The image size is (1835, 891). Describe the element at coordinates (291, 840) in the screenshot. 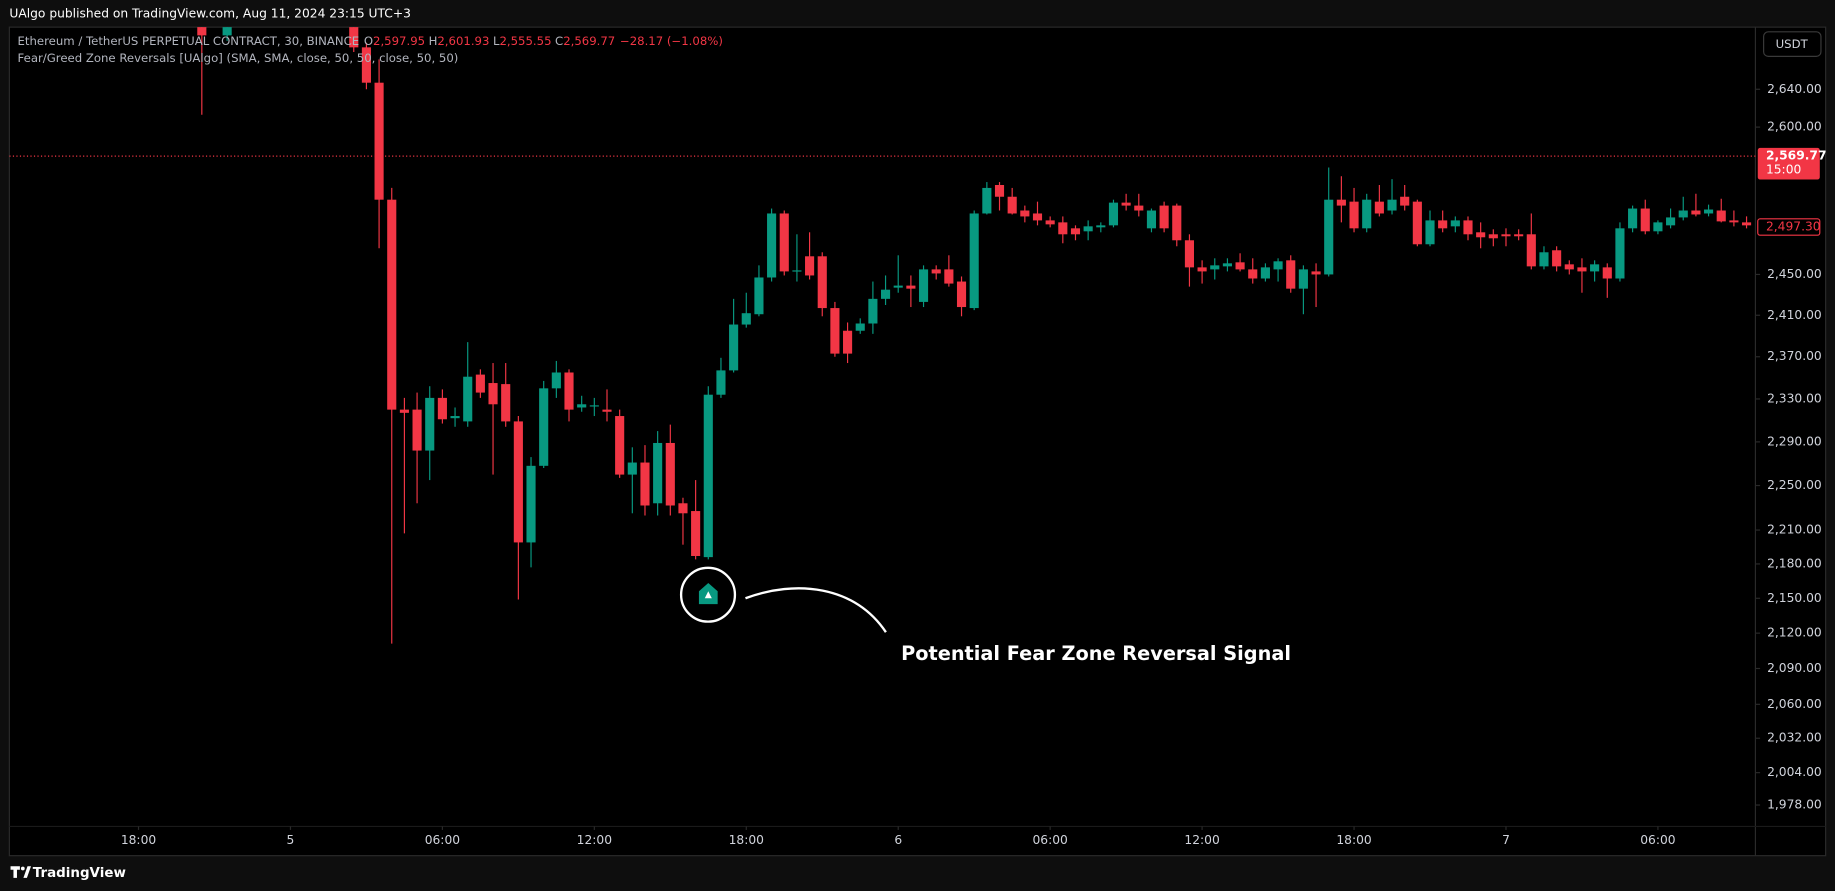

I see `x-tick-label: 5` at that location.